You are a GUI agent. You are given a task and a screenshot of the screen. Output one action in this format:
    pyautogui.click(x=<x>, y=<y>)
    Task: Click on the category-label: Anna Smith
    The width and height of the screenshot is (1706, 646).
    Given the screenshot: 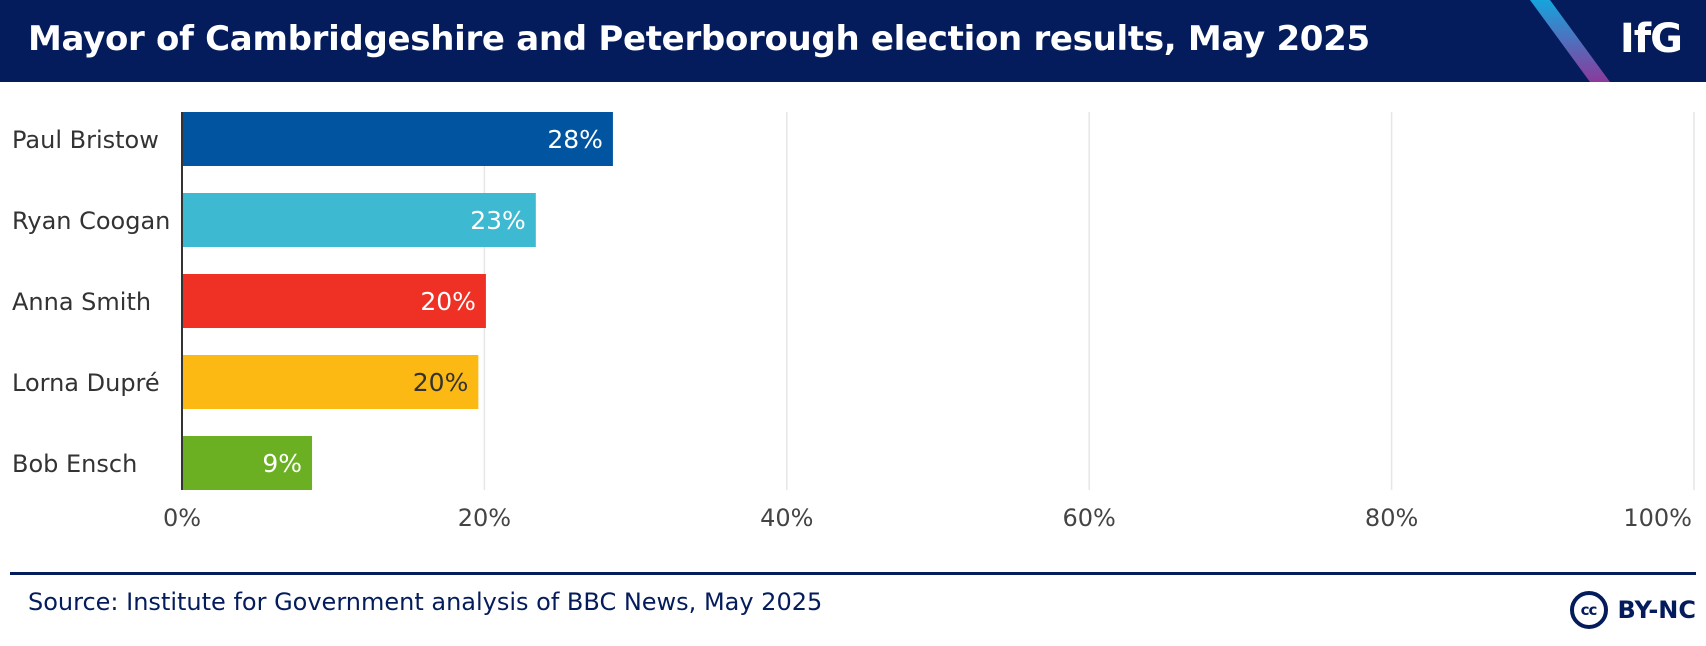 What is the action you would take?
    pyautogui.click(x=81, y=302)
    